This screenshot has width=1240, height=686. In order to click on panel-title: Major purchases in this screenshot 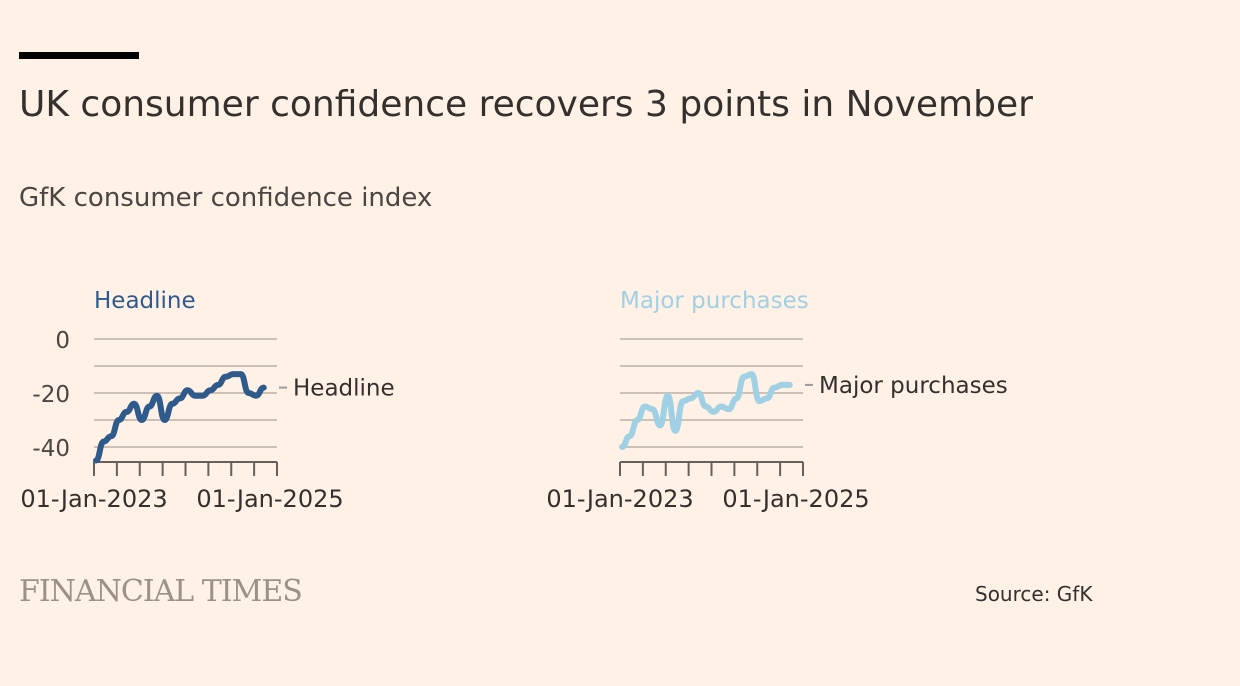, I will do `click(714, 301)`.